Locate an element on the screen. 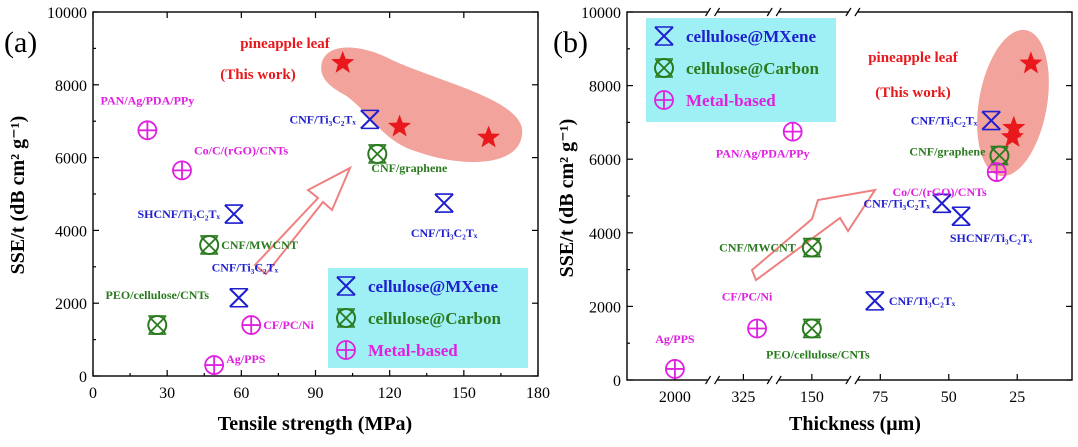 Image resolution: width=1078 pixels, height=447 pixels. x-tick-label: 50 is located at coordinates (949, 397).